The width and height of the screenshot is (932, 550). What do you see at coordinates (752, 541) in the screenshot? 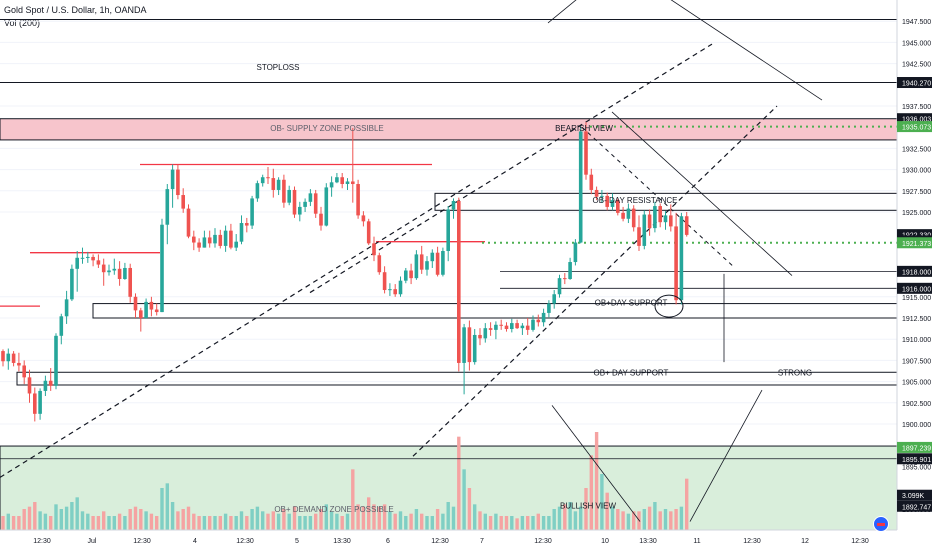
I see `time-axis-tick: 12:30` at bounding box center [752, 541].